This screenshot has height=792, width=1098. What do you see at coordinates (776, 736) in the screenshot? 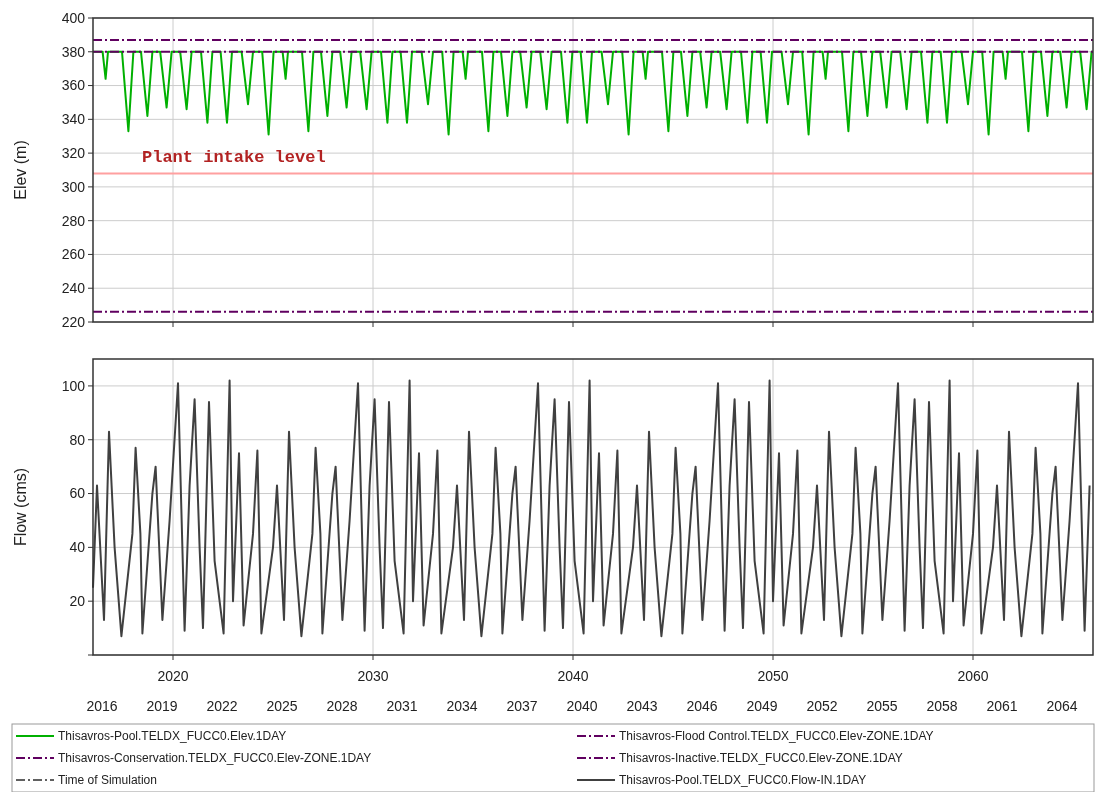
I see `legend-label: Thisavros-Flood Control.TELDX_FUCC0.Elev-ZONE.1DAY` at bounding box center [776, 736].